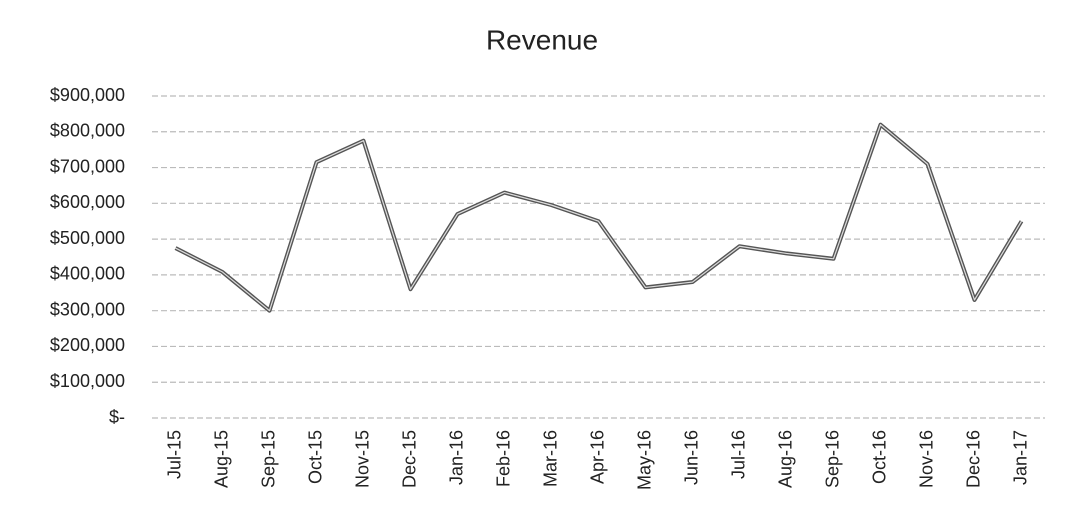 This screenshot has width=1073, height=527. I want to click on x-tick-label: Oct-16, so click(879, 457).